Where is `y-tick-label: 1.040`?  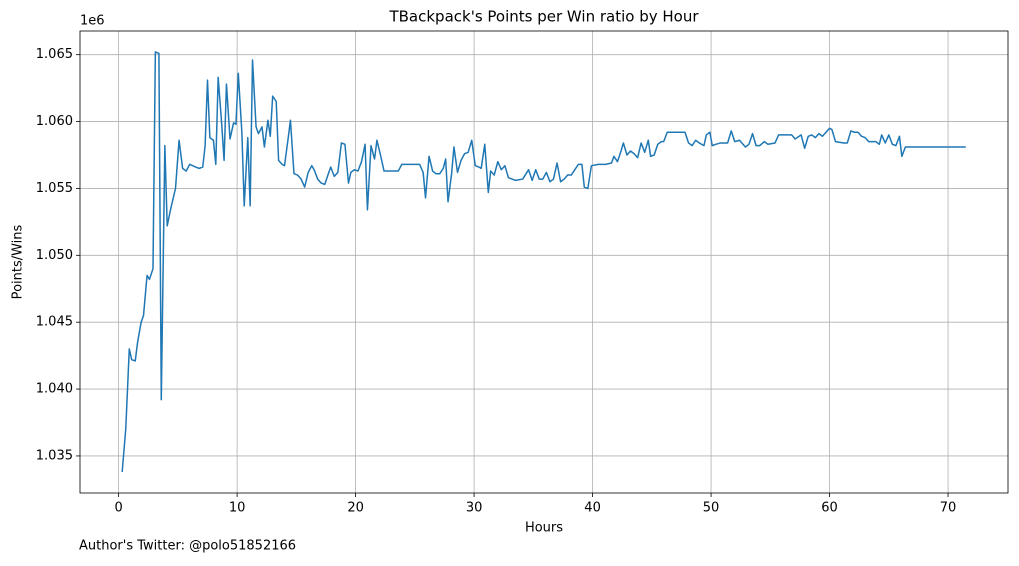
y-tick-label: 1.040 is located at coordinates (54, 389).